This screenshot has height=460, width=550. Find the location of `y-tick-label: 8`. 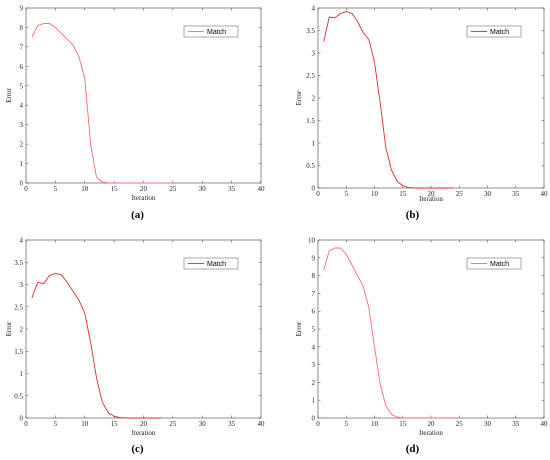

y-tick-label: 8 is located at coordinates (314, 276).